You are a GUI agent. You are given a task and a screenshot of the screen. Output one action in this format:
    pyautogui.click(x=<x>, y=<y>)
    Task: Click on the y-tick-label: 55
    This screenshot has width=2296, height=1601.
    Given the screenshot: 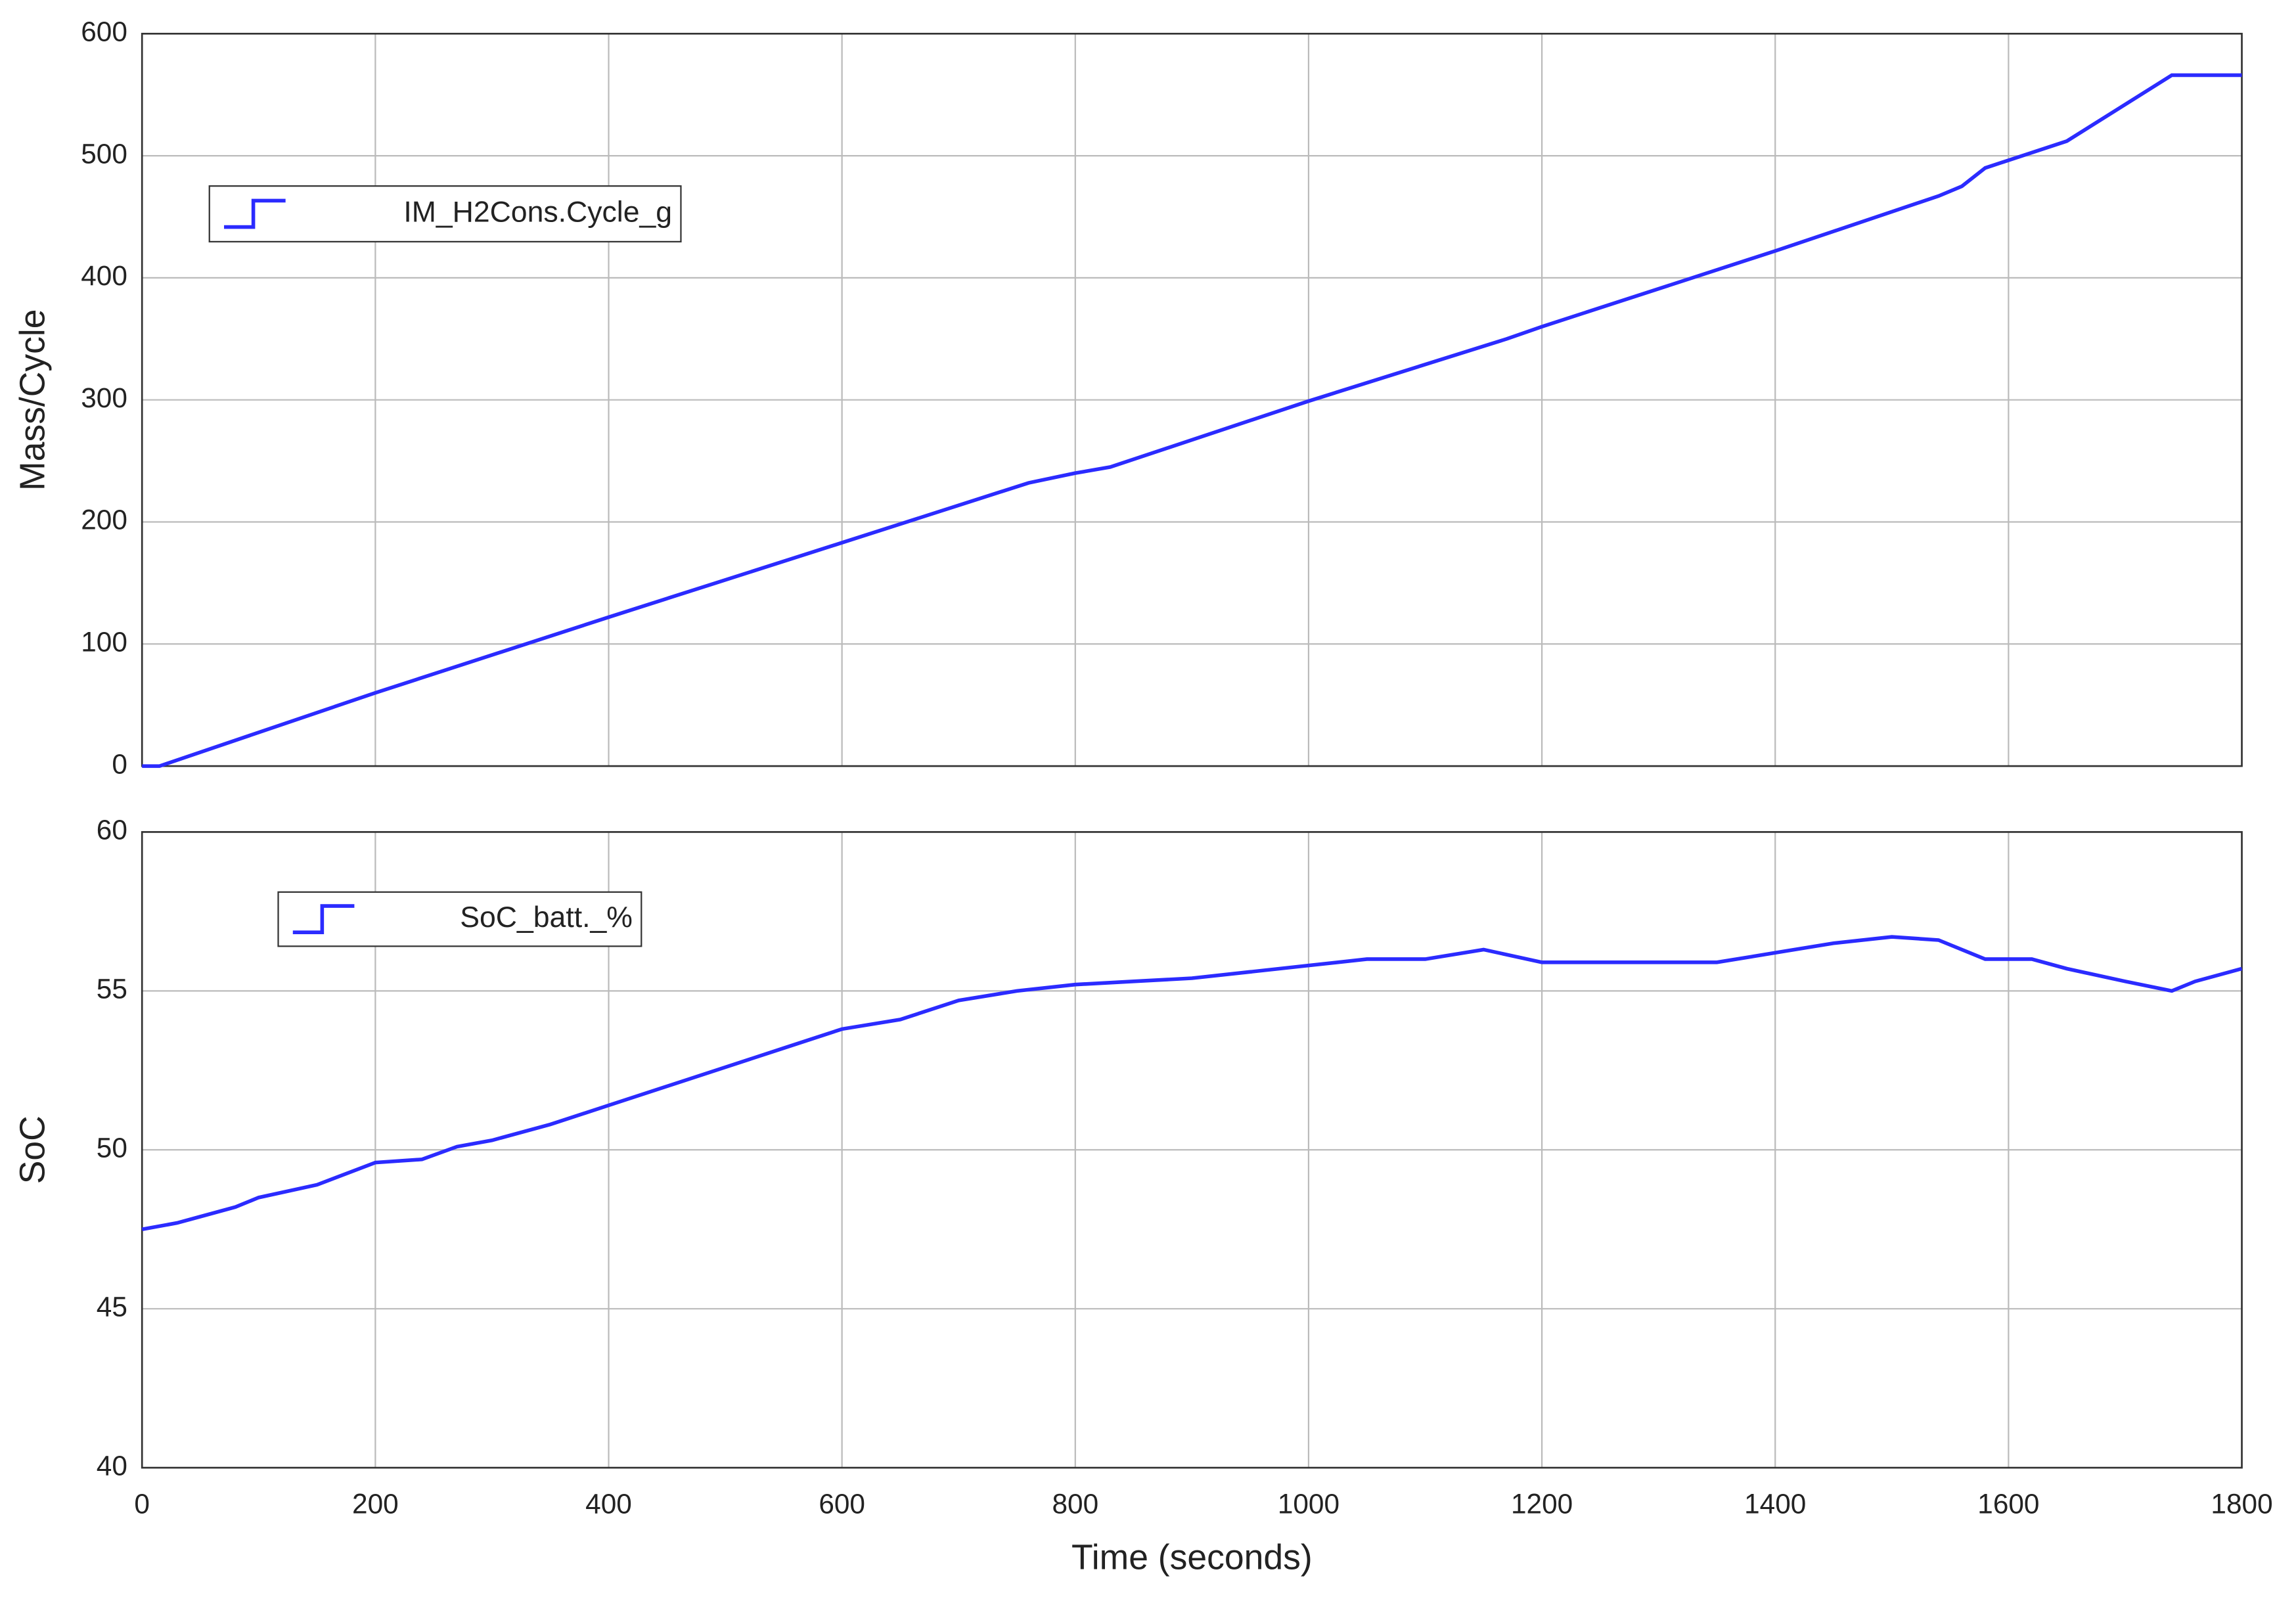 What is the action you would take?
    pyautogui.click(x=112, y=989)
    